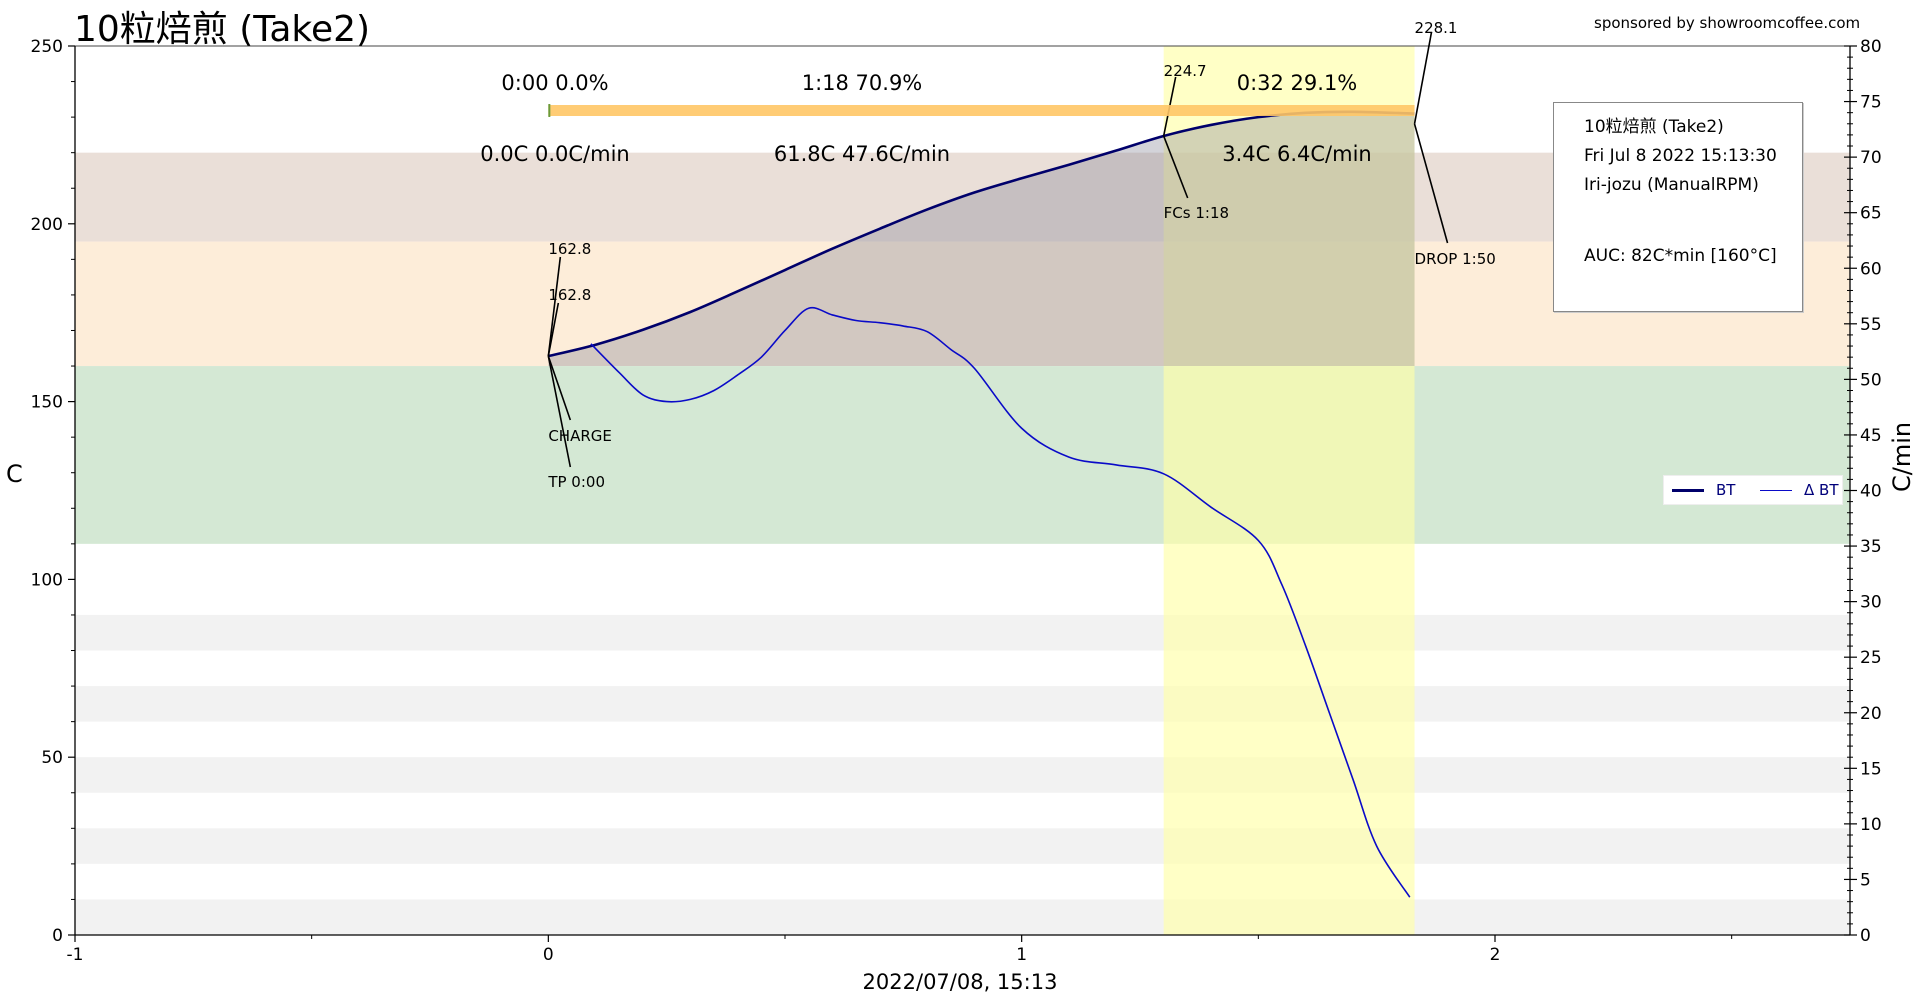 Image resolution: width=1920 pixels, height=1000 pixels. I want to click on y-tick-label: 200, so click(47, 225).